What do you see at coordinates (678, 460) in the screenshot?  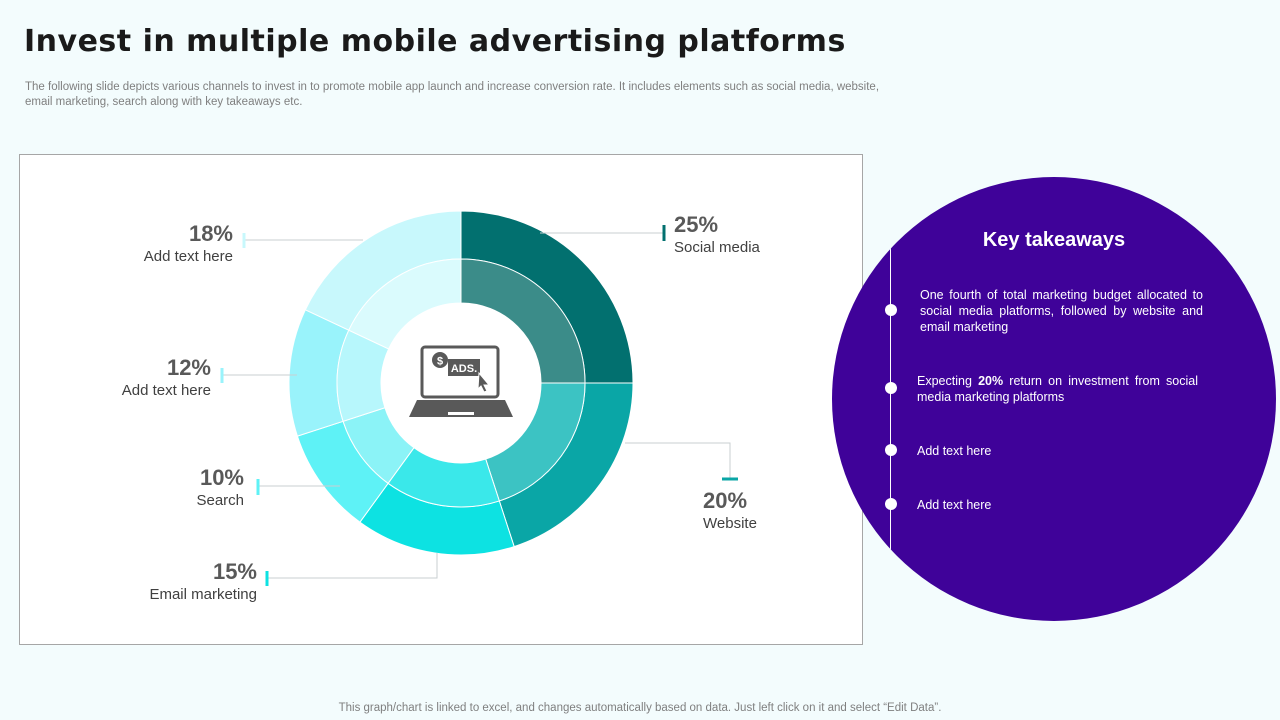 I see `leader-line-website` at bounding box center [678, 460].